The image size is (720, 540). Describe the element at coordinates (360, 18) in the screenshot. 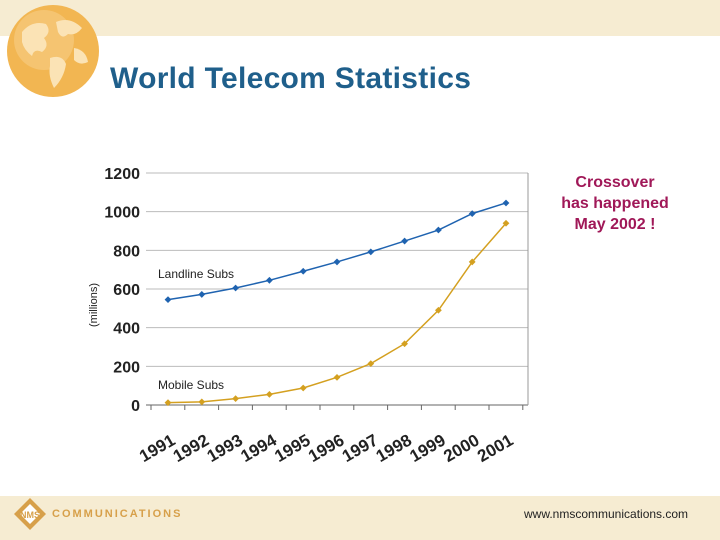

I see `top-band` at that location.